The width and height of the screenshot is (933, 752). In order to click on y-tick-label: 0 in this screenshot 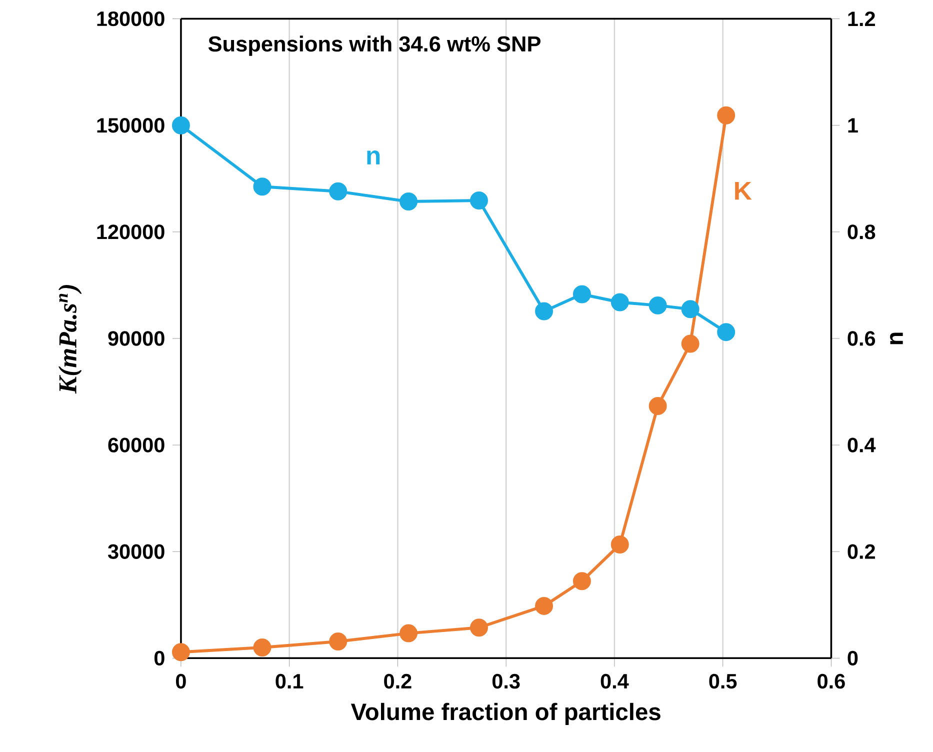, I will do `click(159, 658)`.